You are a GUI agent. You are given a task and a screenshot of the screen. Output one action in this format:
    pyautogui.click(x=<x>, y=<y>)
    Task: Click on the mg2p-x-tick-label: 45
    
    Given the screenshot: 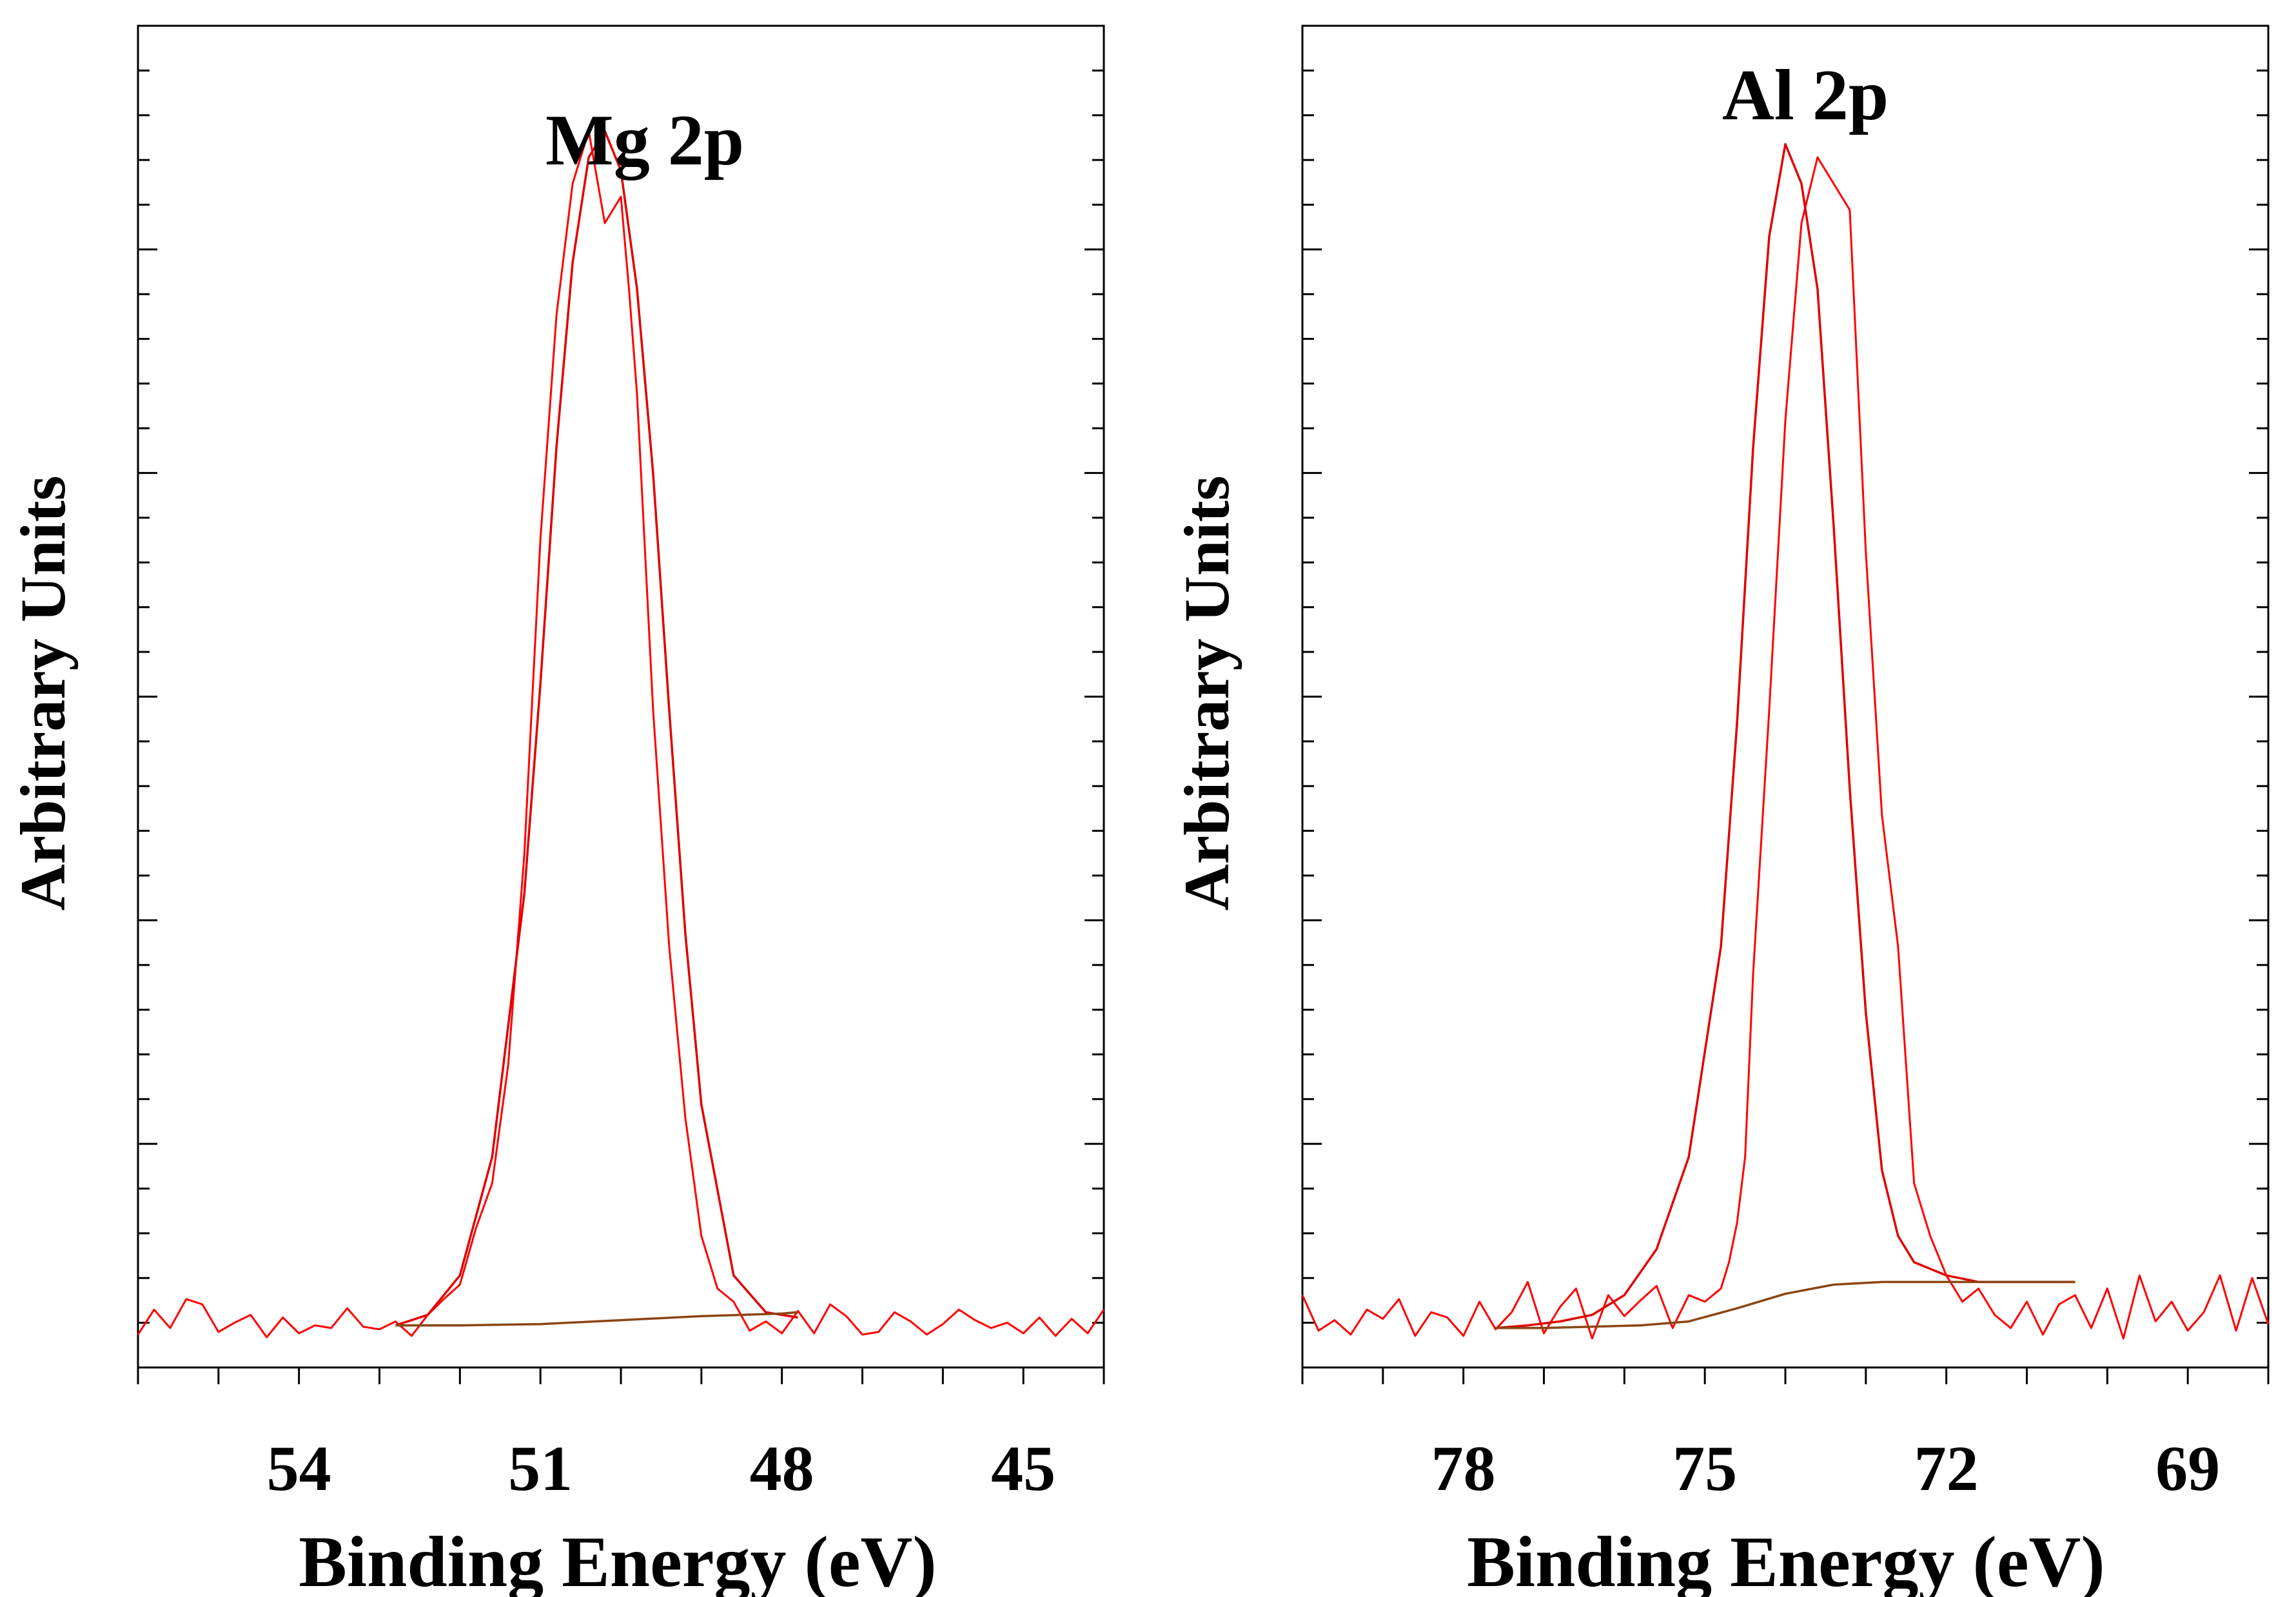 What is the action you would take?
    pyautogui.click(x=1023, y=1468)
    